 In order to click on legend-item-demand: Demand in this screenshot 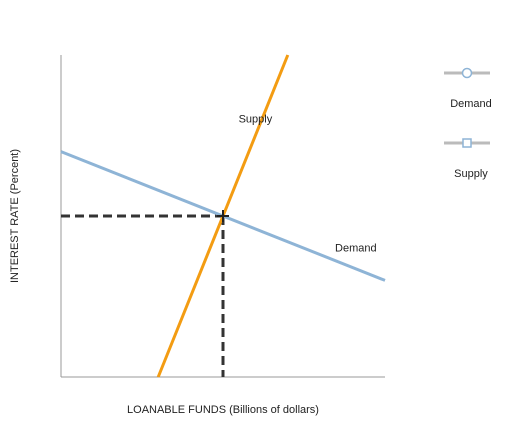, I will do `click(478, 97)`.